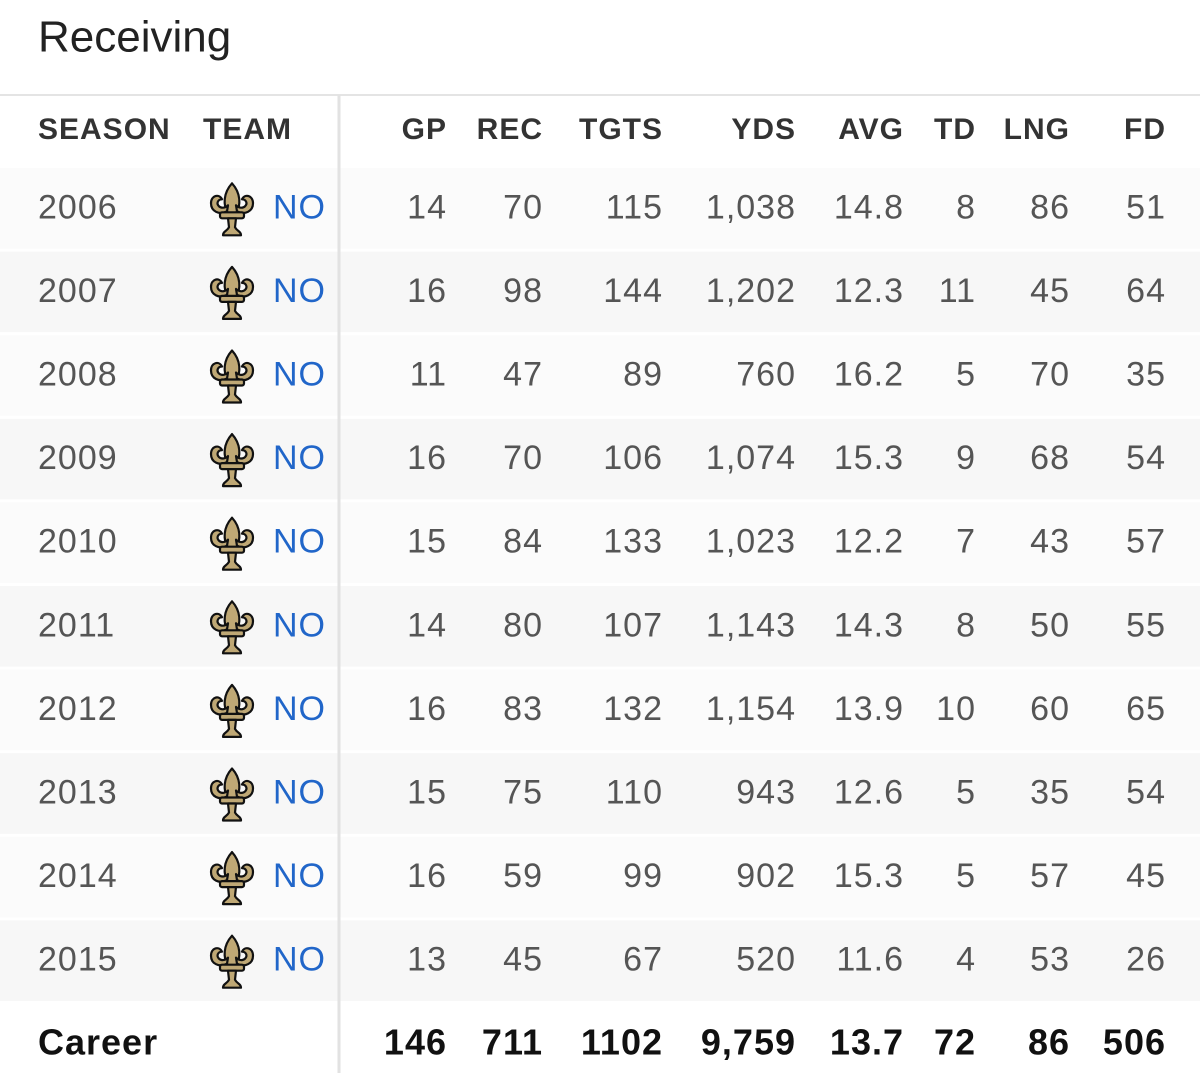 Image resolution: width=1200 pixels, height=1073 pixels. I want to click on stat-cell: 1,074, so click(751, 458).